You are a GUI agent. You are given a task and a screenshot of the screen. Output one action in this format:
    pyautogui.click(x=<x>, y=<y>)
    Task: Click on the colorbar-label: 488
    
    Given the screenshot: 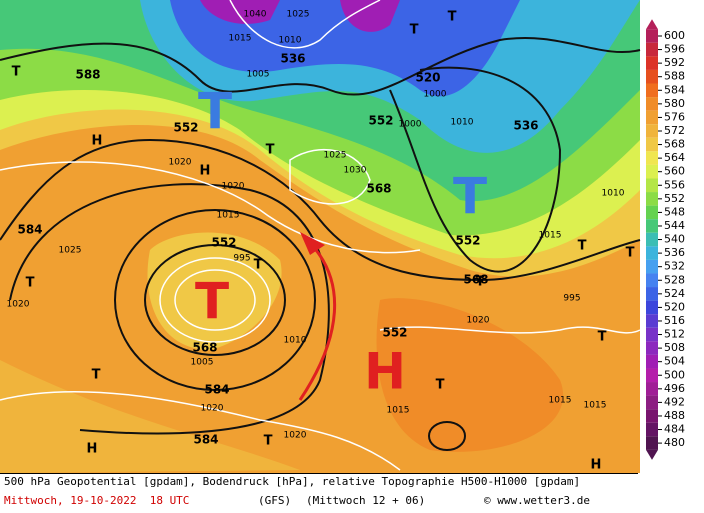 What is the action you would take?
    pyautogui.click(x=674, y=415)
    